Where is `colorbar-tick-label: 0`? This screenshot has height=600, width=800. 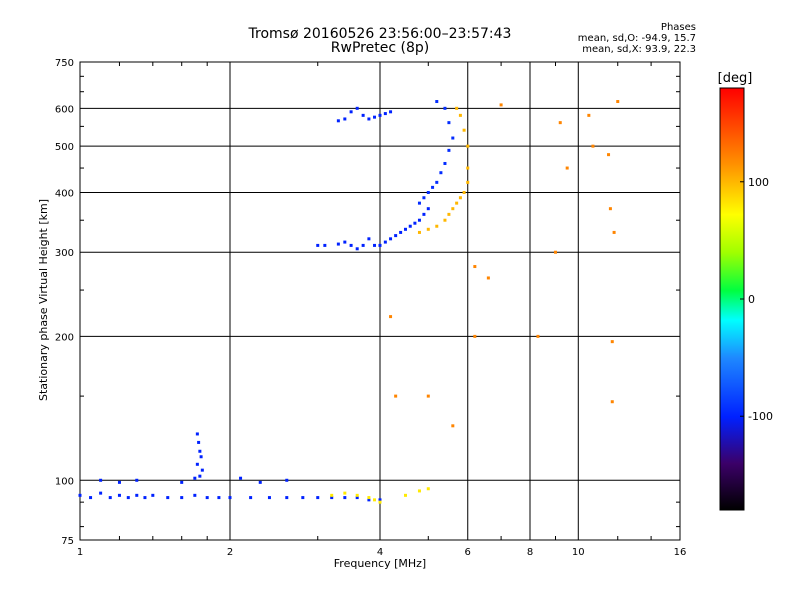 colorbar-tick-label: 0 is located at coordinates (751, 299).